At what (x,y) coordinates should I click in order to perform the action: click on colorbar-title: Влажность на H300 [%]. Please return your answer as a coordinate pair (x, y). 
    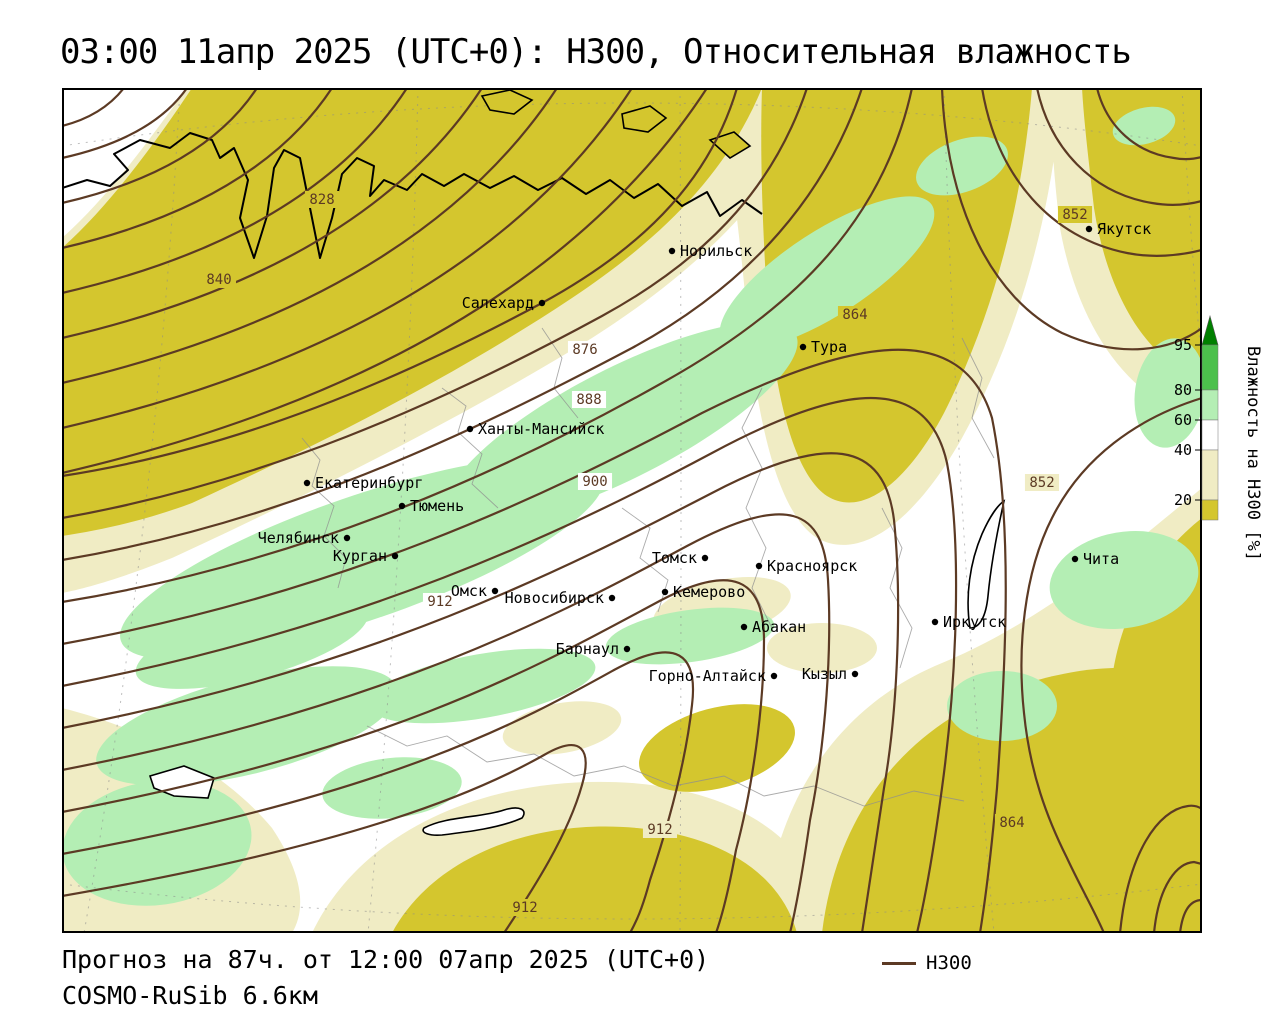
    Looking at the image, I should click on (1253, 453).